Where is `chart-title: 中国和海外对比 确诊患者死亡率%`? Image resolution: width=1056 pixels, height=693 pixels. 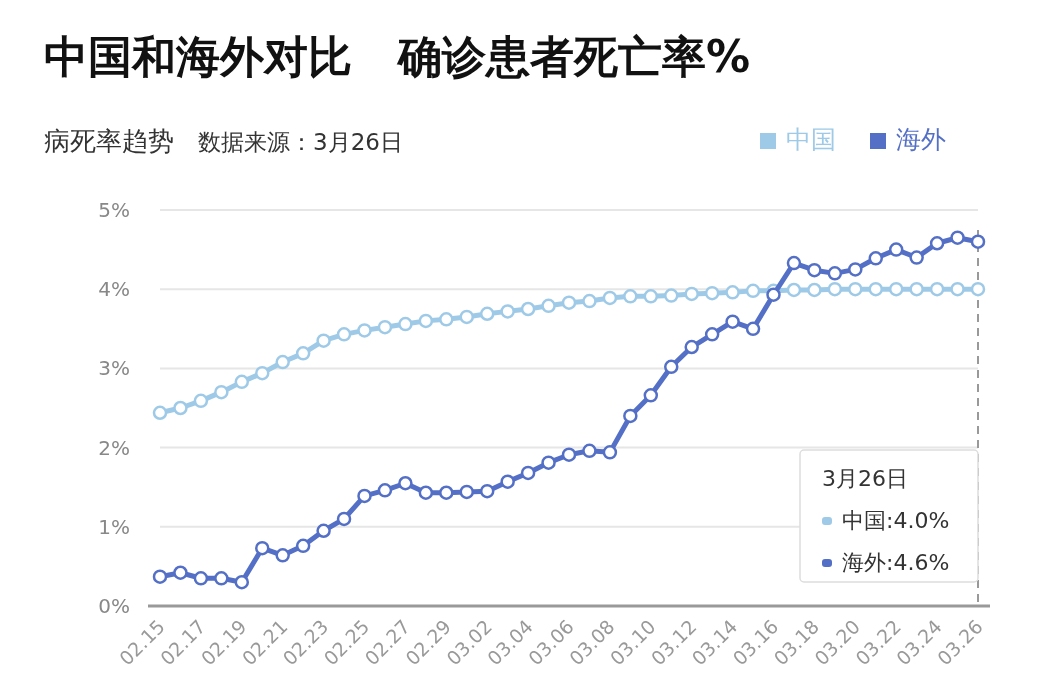
chart-title: 中国和海外对比 确诊患者死亡率% is located at coordinates (397, 56).